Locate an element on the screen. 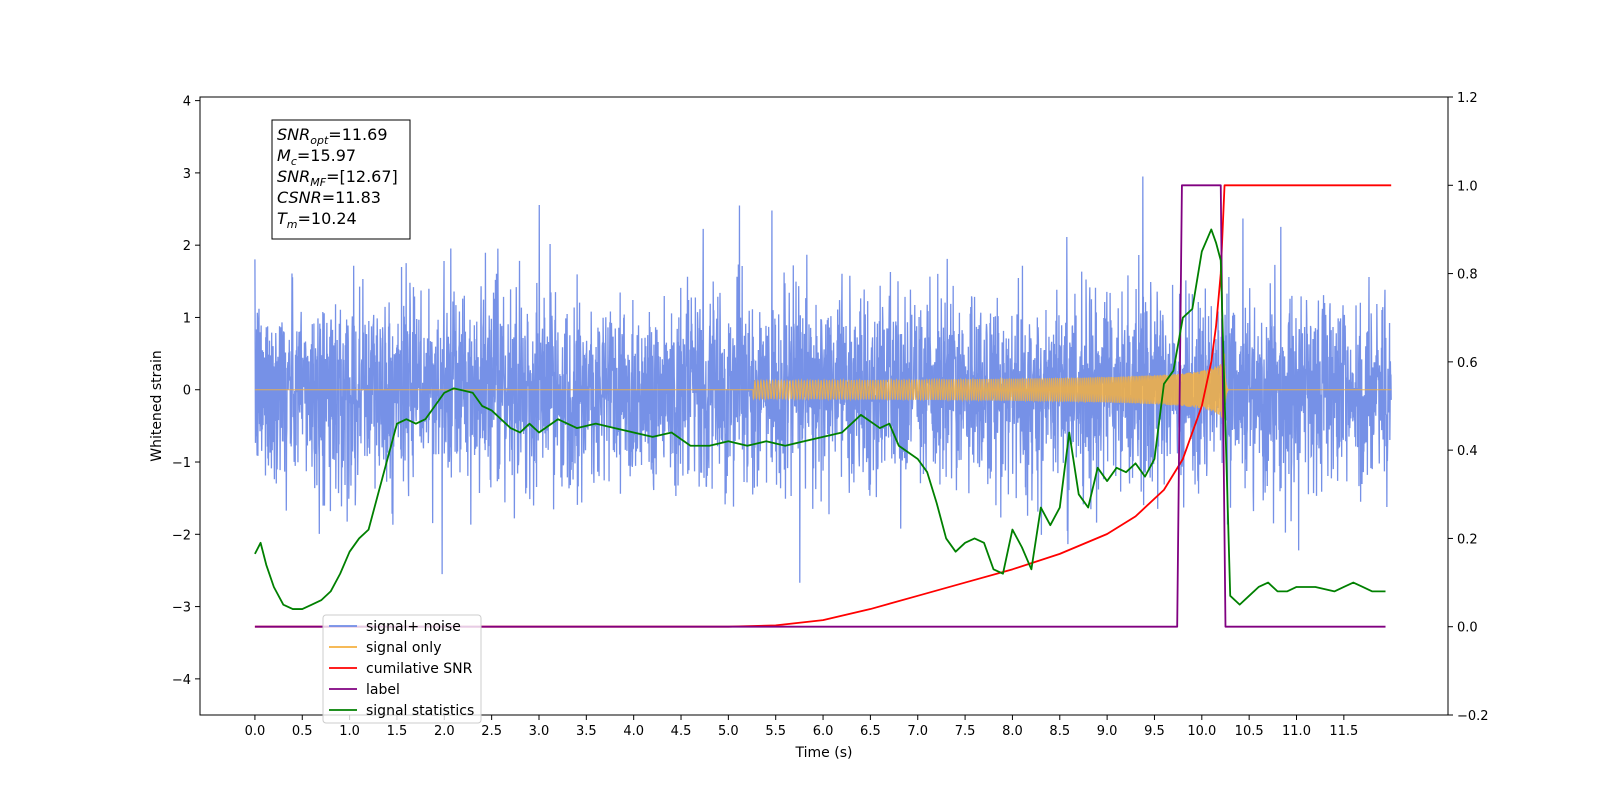 The height and width of the screenshot is (800, 1600). x-tick-label: 10.0 is located at coordinates (1201, 731).